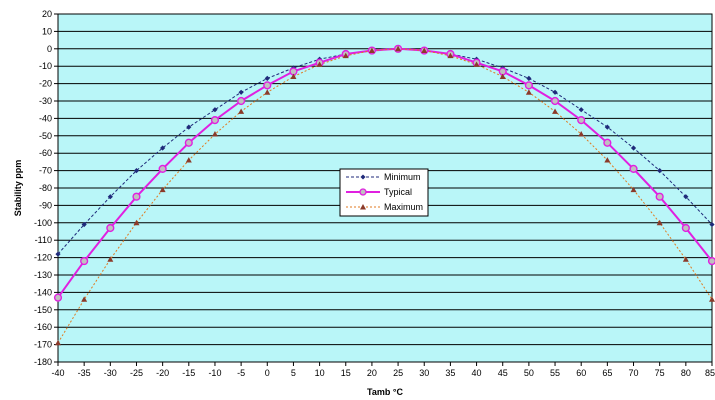 The width and height of the screenshot is (715, 400). What do you see at coordinates (372, 373) in the screenshot?
I see `x-tick-label: 20` at bounding box center [372, 373].